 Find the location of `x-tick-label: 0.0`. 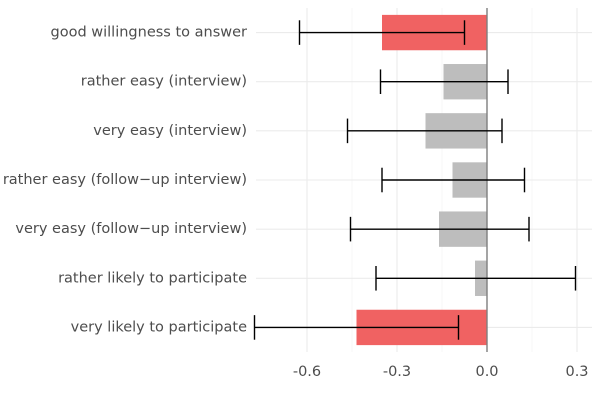

x-tick-label: 0.0 is located at coordinates (486, 372).